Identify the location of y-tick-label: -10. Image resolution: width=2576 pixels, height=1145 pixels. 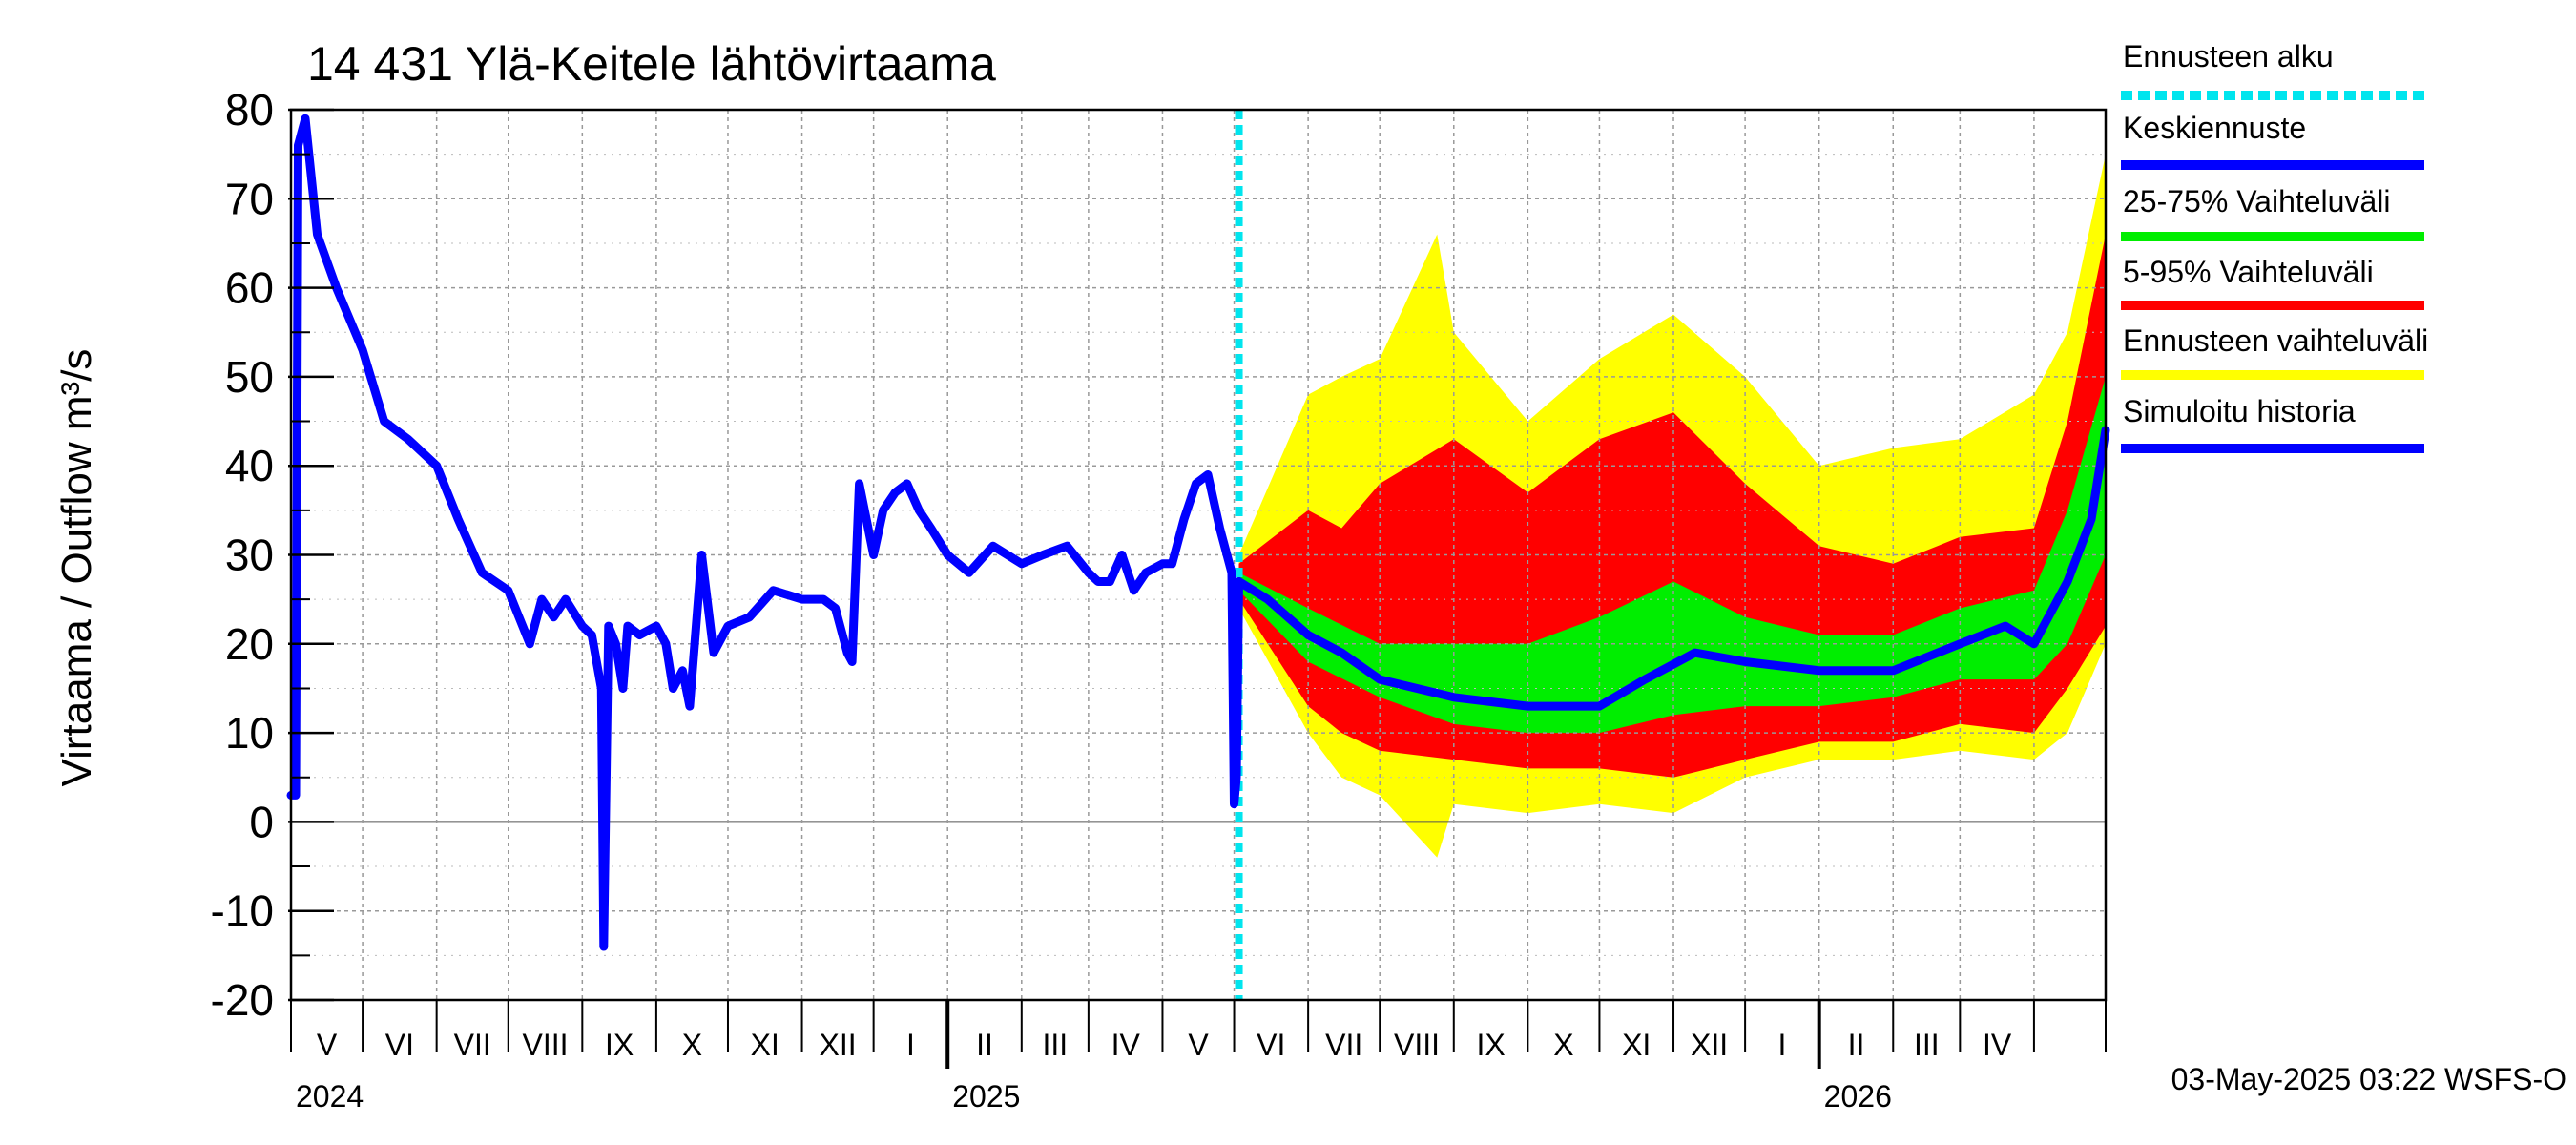
(242, 911).